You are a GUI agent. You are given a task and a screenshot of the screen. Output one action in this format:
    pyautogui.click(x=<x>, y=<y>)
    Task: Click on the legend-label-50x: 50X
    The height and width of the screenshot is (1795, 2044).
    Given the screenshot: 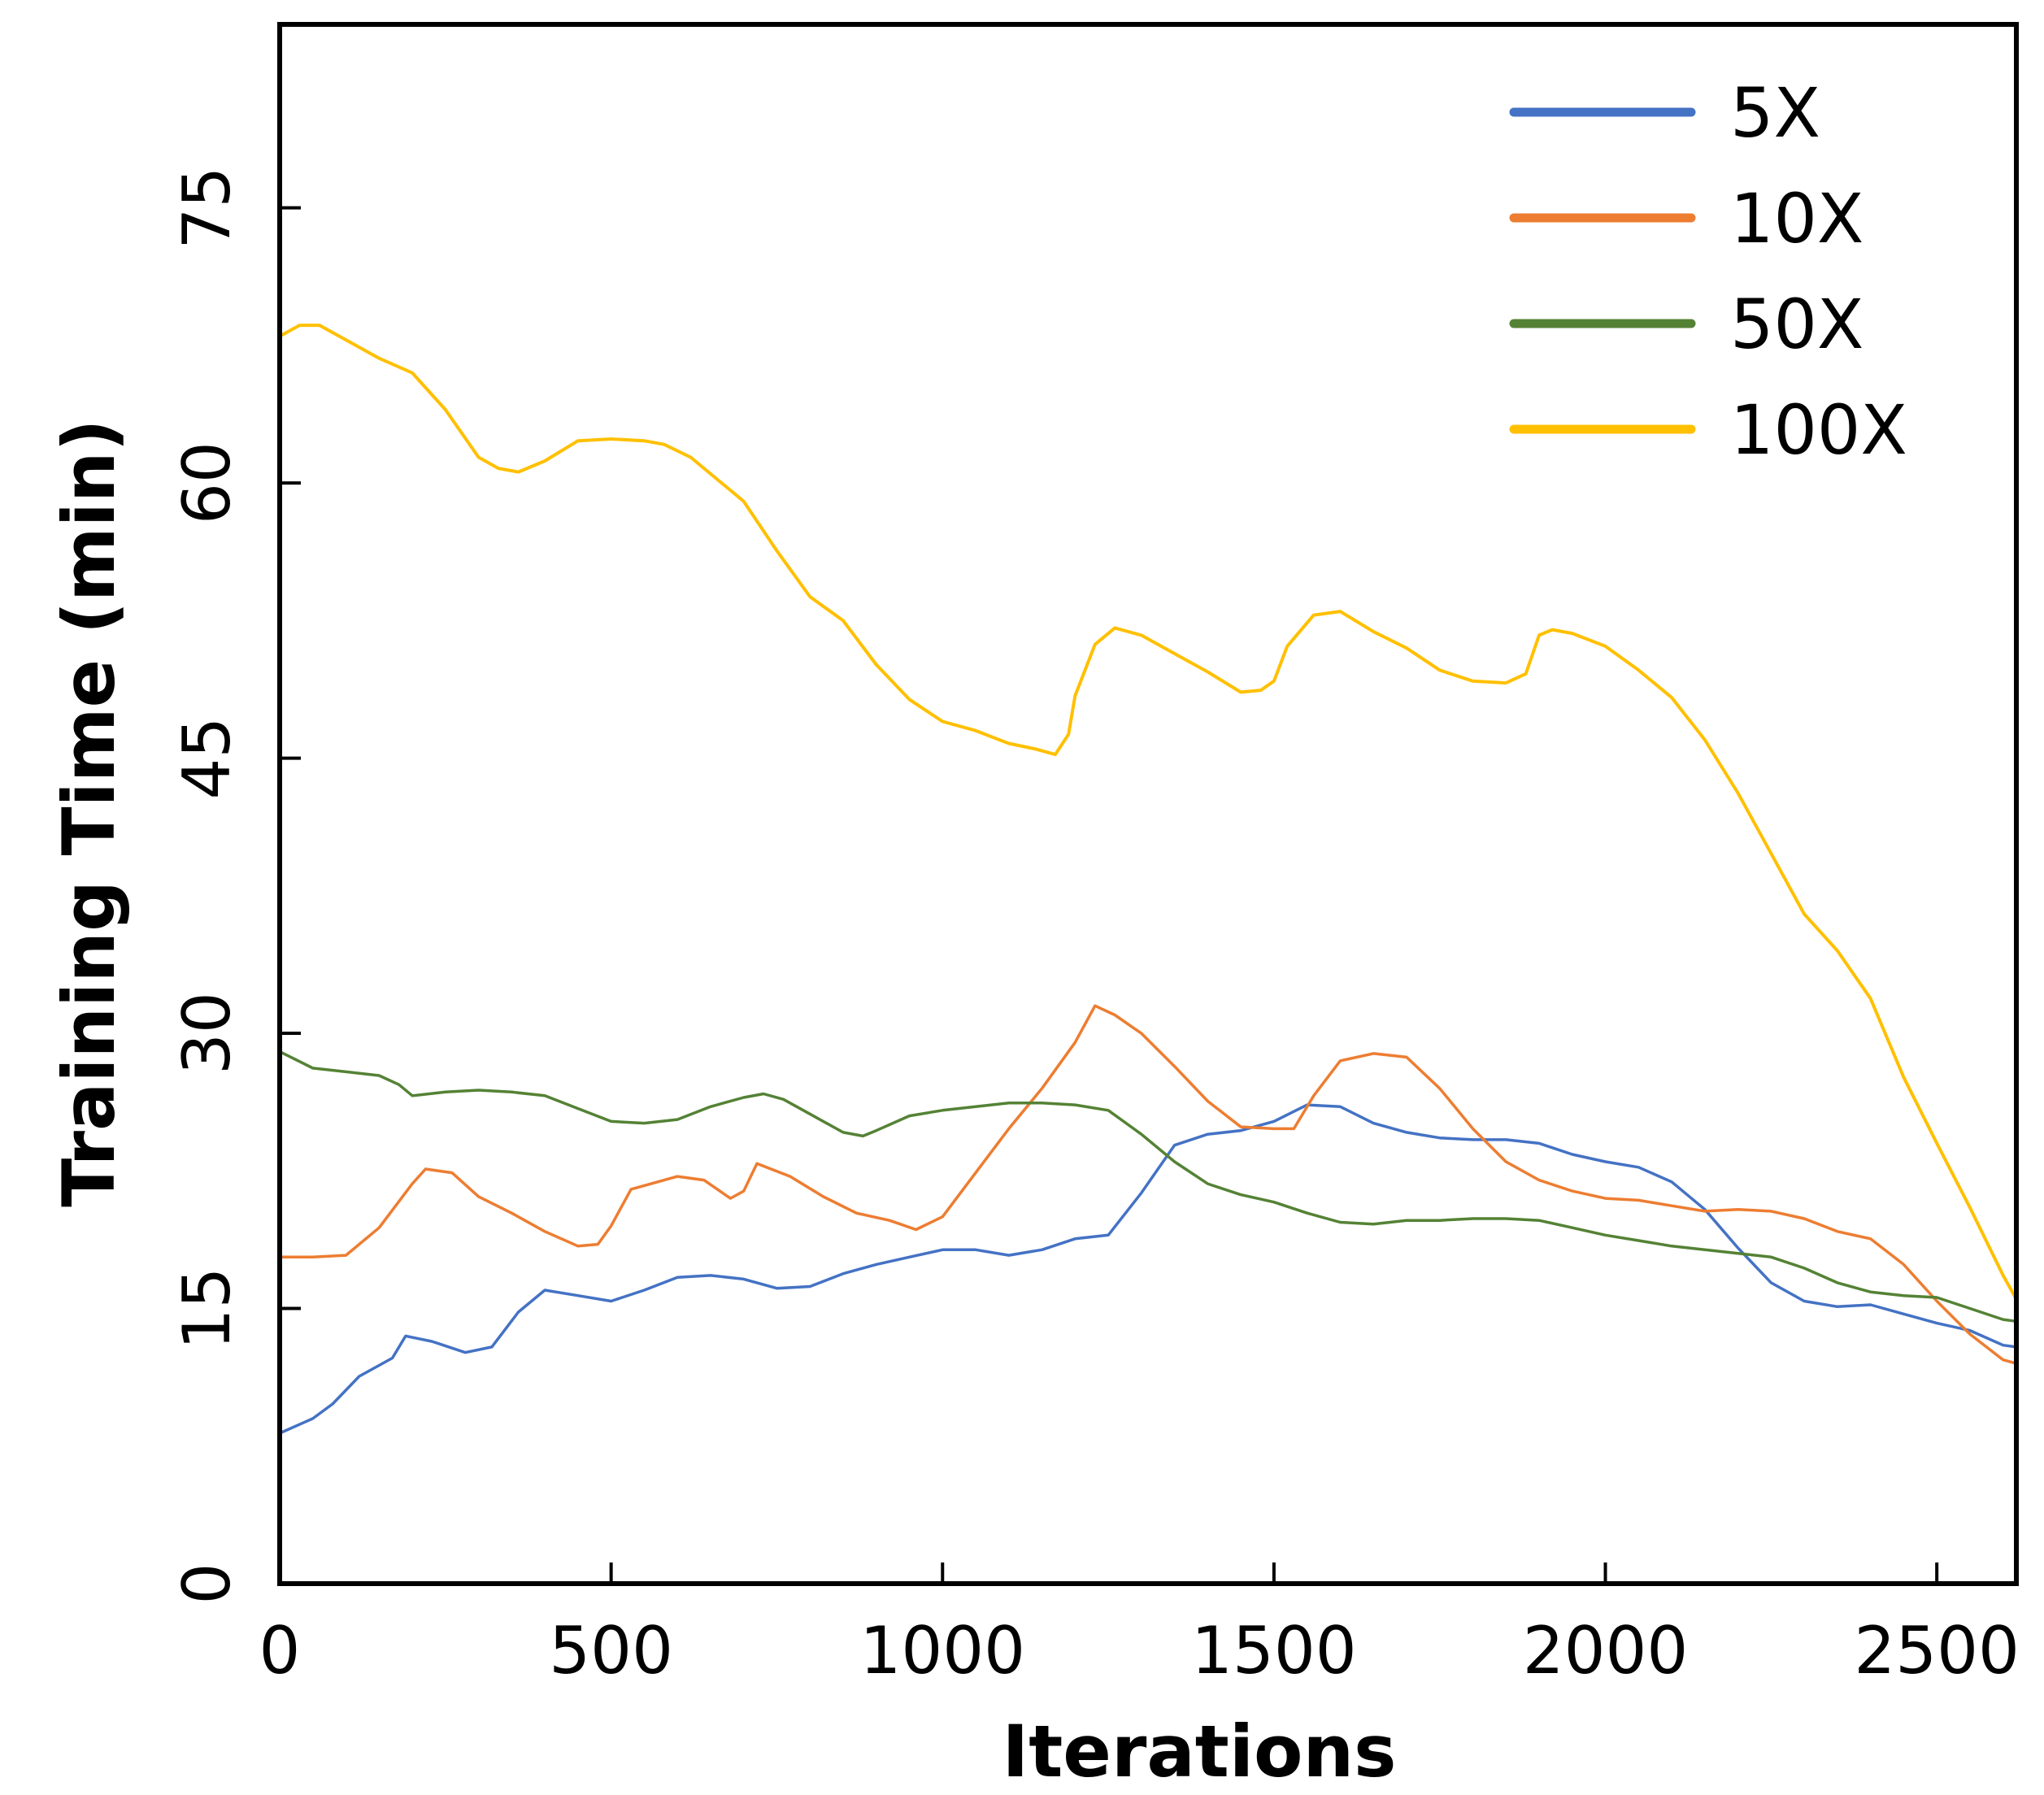 What is the action you would take?
    pyautogui.click(x=1797, y=324)
    